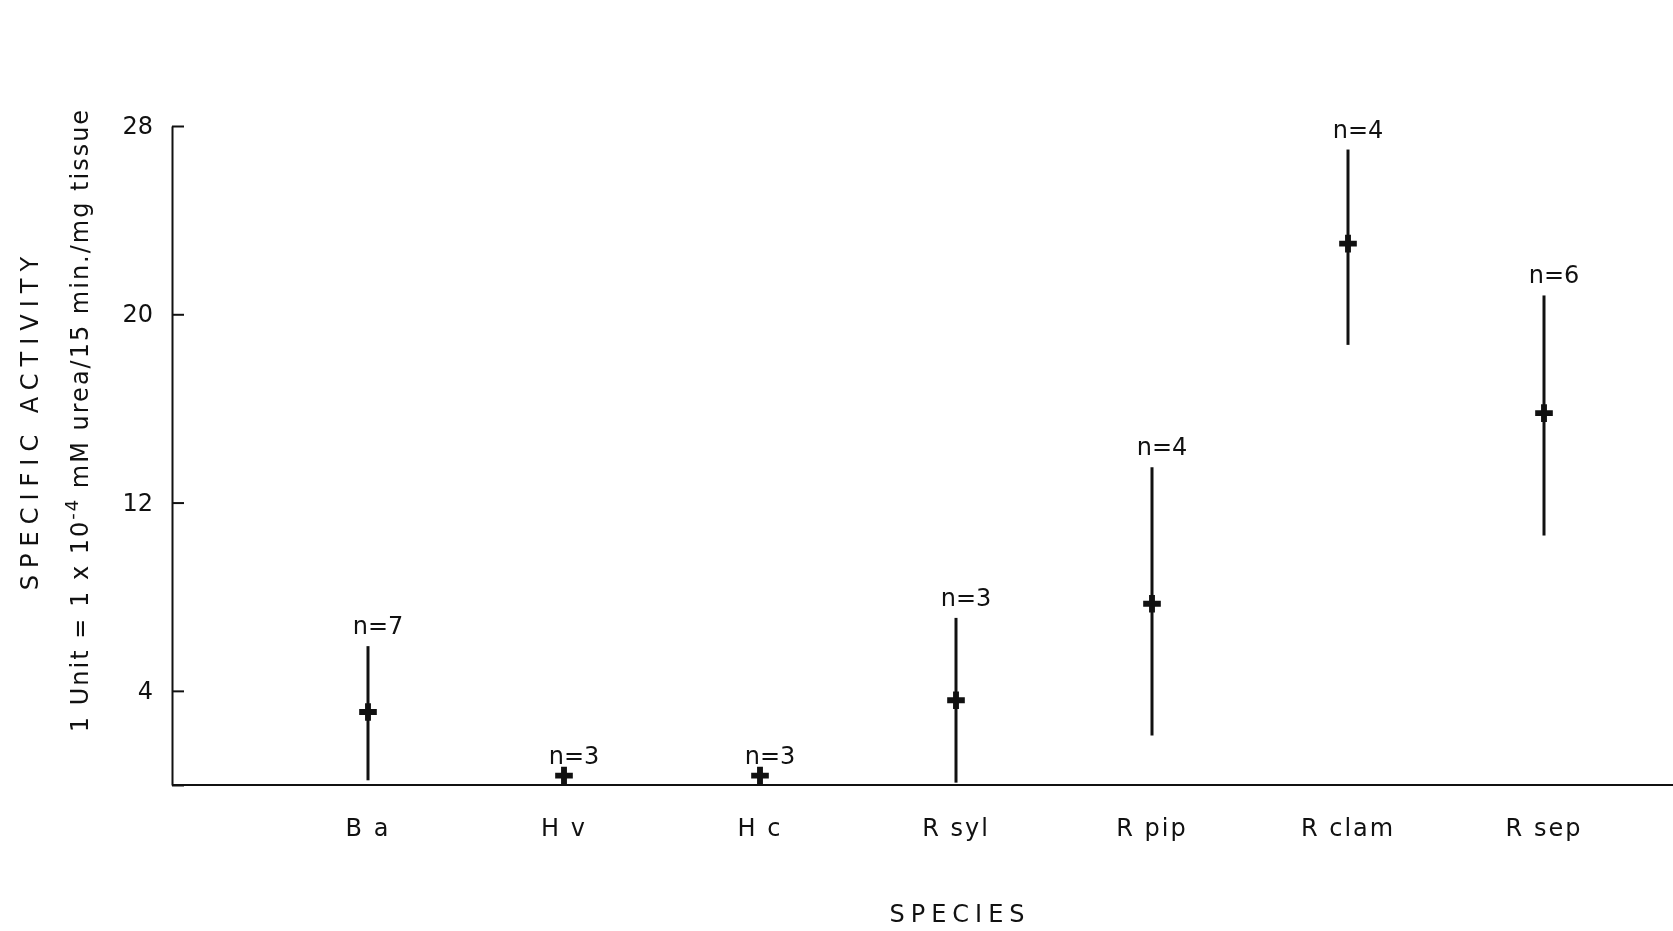  I want to click on x-tick-label: H v, so click(564, 828).